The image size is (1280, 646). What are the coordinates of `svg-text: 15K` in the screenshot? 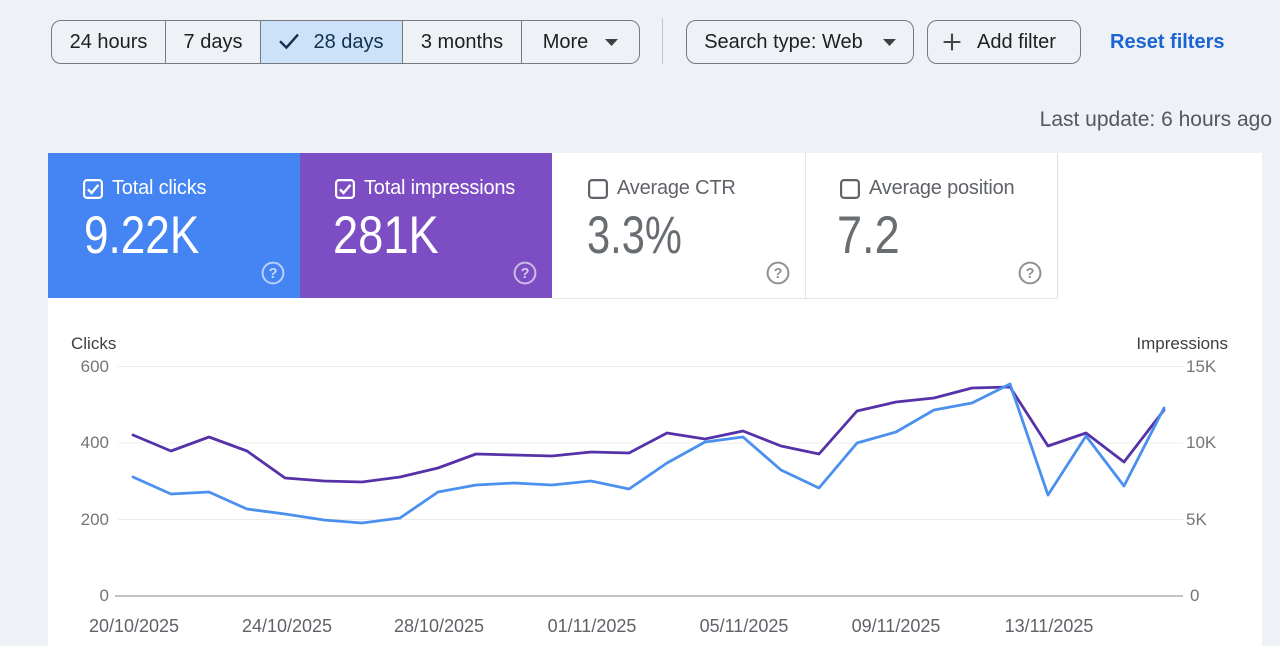 It's located at (1201, 366).